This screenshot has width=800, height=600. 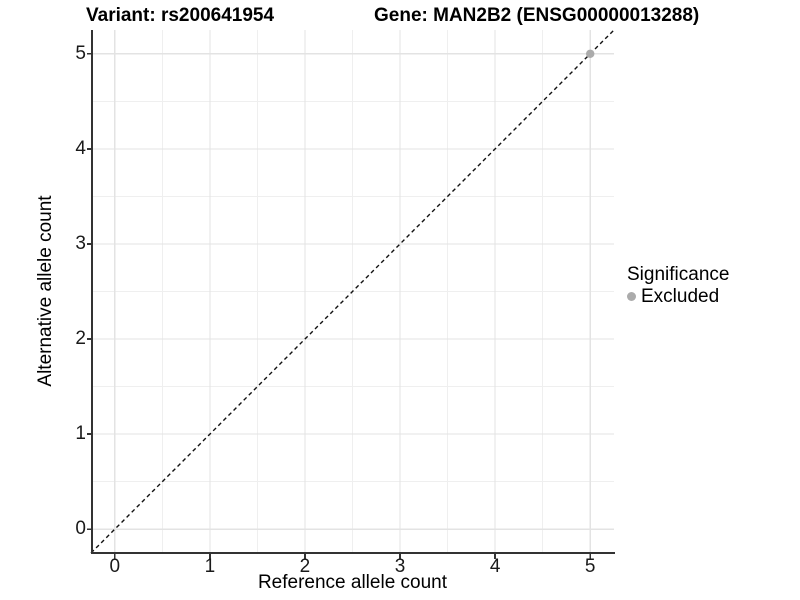 I want to click on x-tick-label: 5, so click(x=590, y=566).